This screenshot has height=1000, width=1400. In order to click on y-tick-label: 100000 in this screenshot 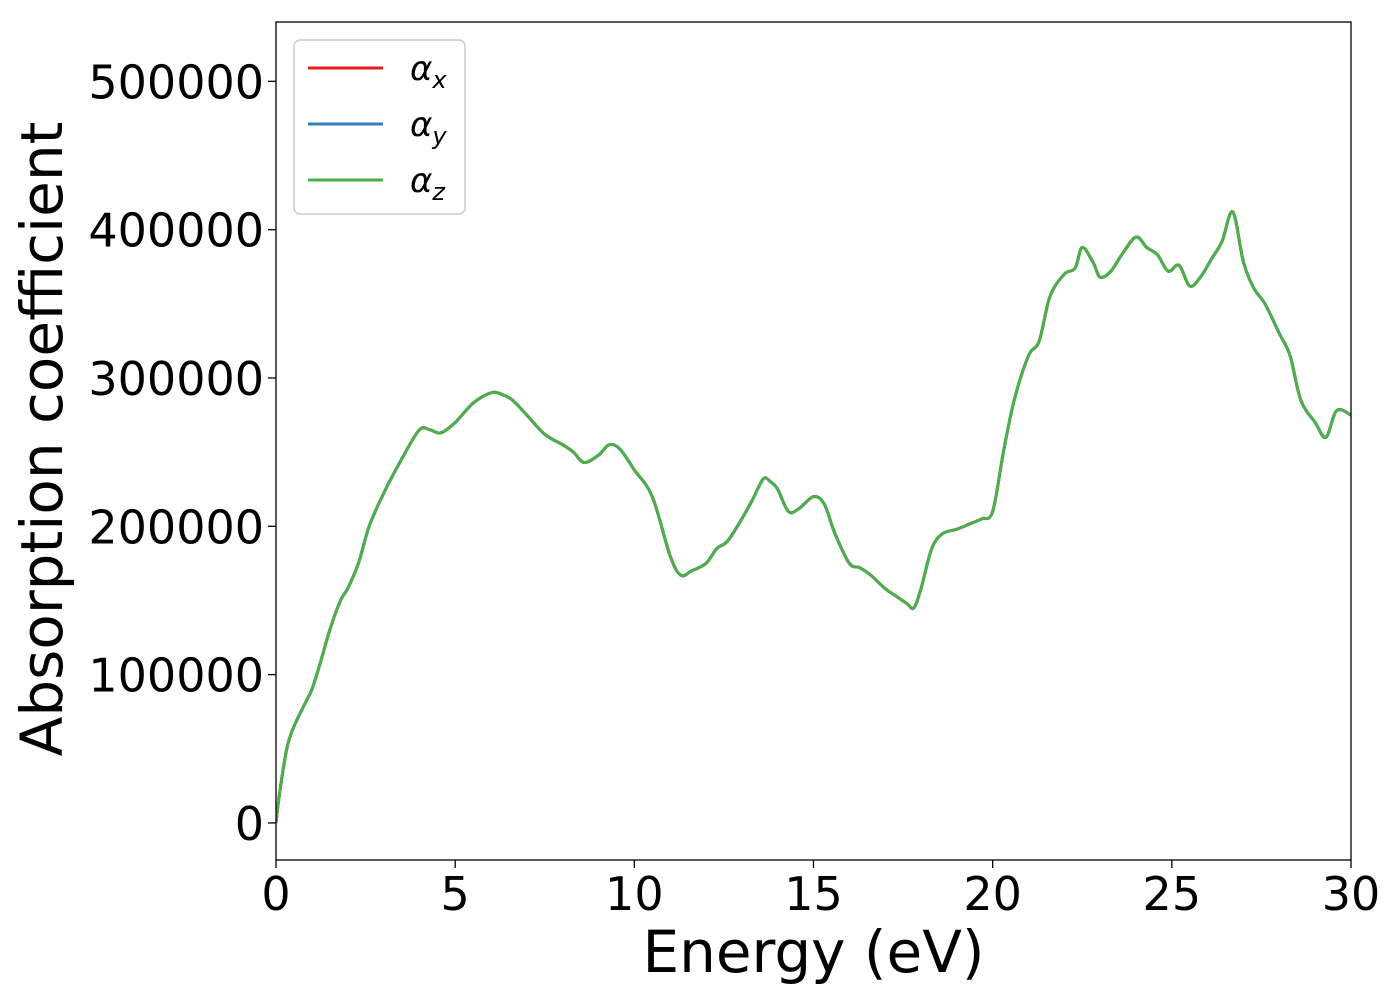, I will do `click(176, 676)`.